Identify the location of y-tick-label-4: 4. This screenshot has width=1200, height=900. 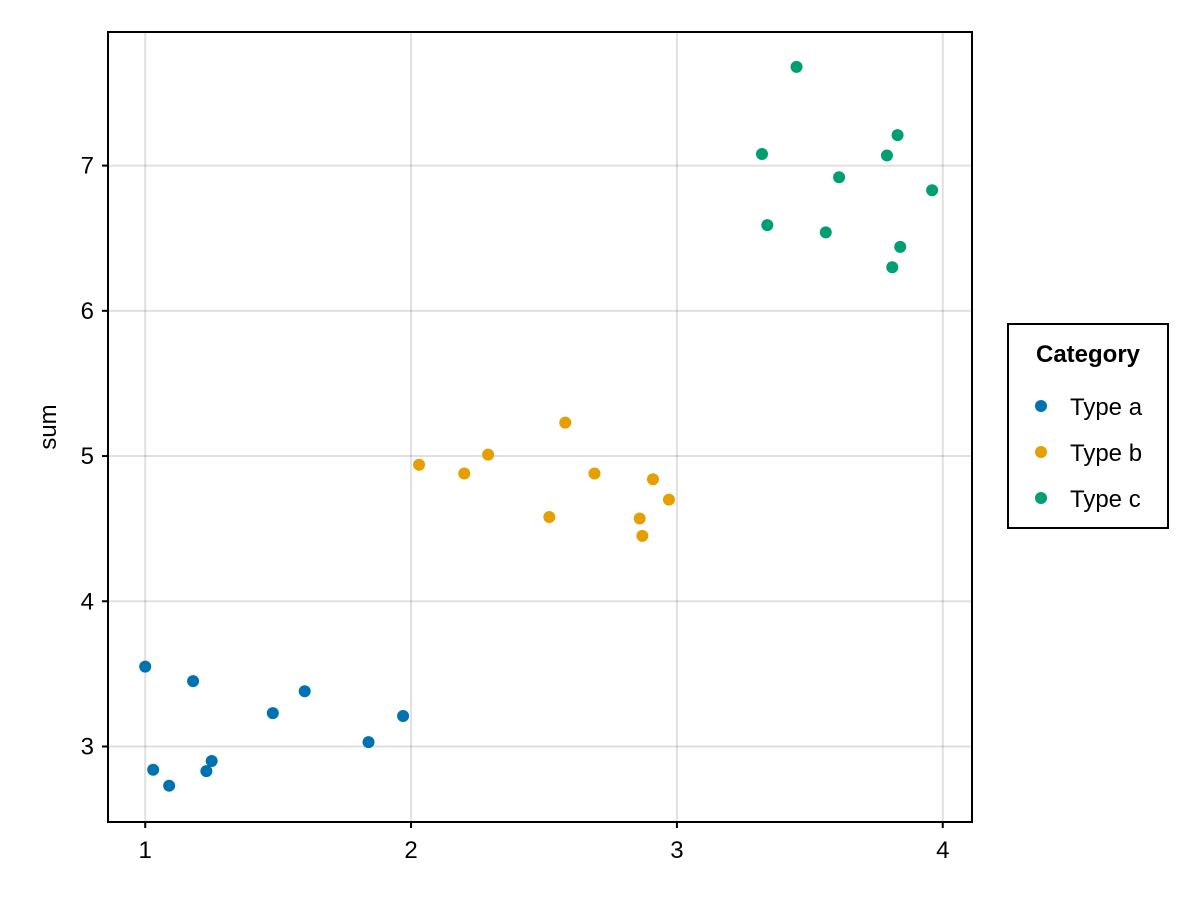
(87, 601).